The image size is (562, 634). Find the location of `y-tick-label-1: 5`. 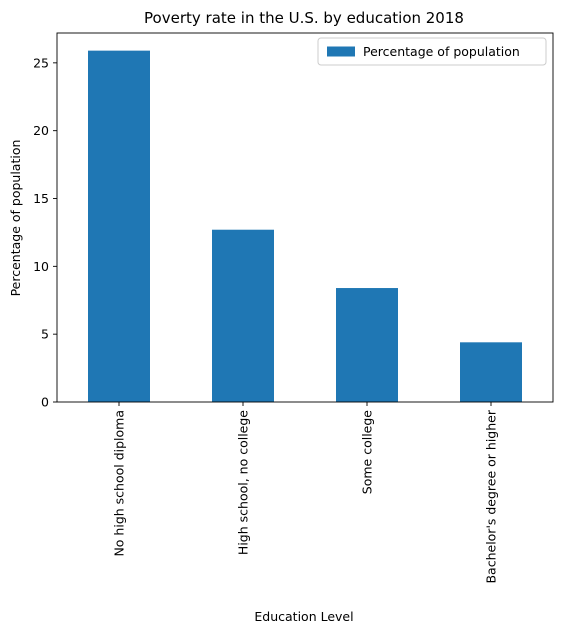

y-tick-label-1: 5 is located at coordinates (45, 334).